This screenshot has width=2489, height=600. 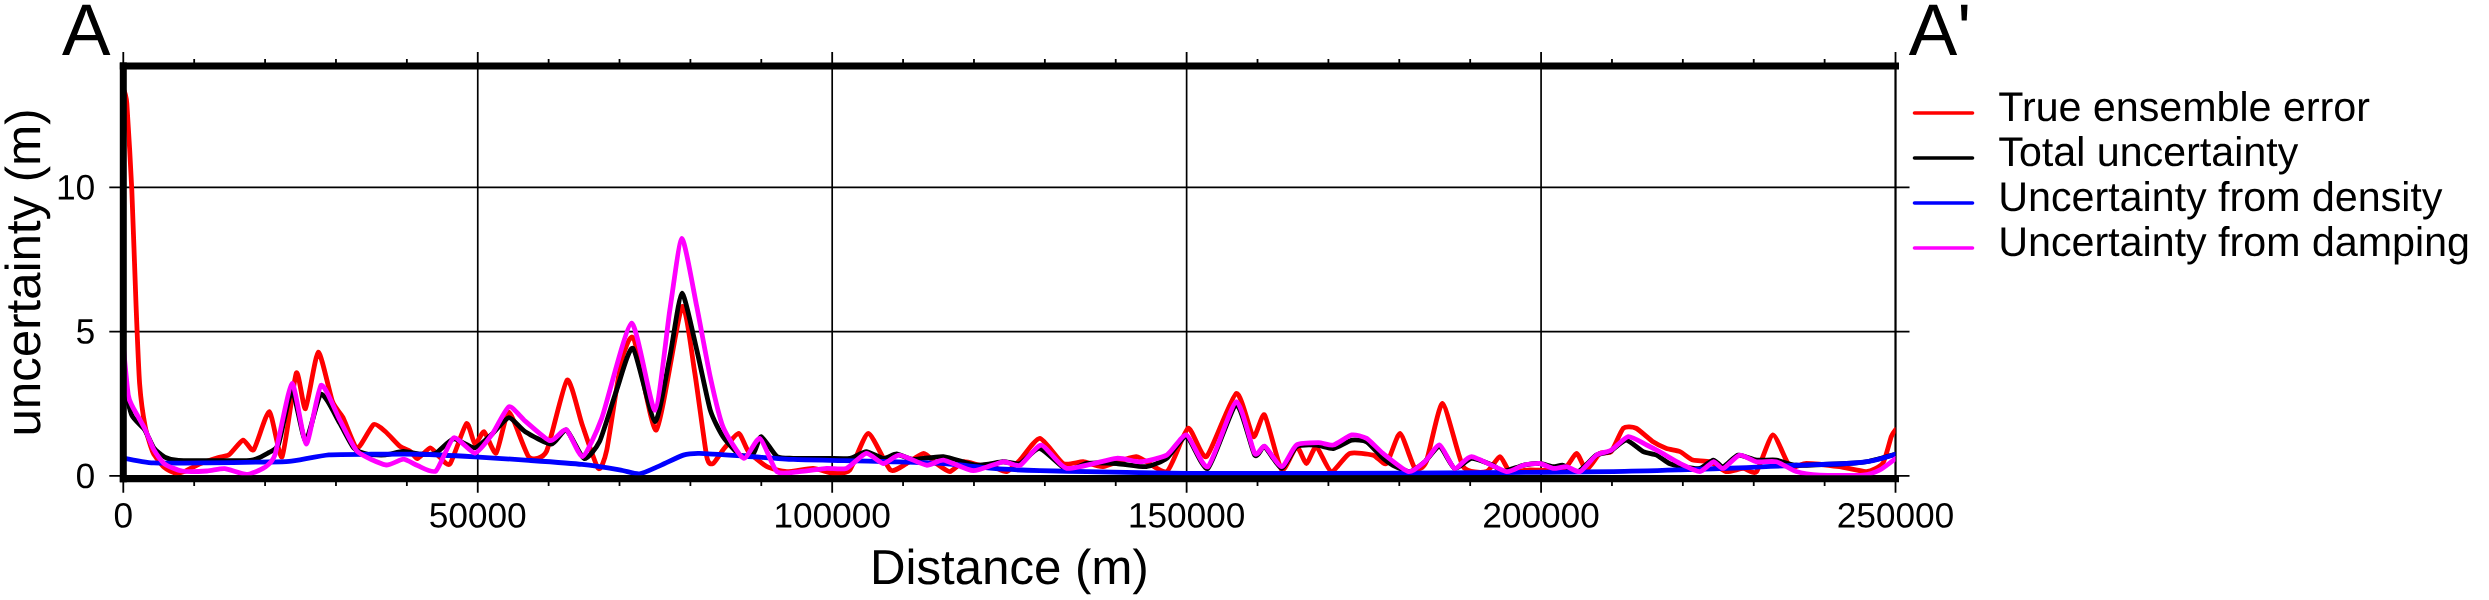 I want to click on x-tick-label: 200000, so click(x=1541, y=515).